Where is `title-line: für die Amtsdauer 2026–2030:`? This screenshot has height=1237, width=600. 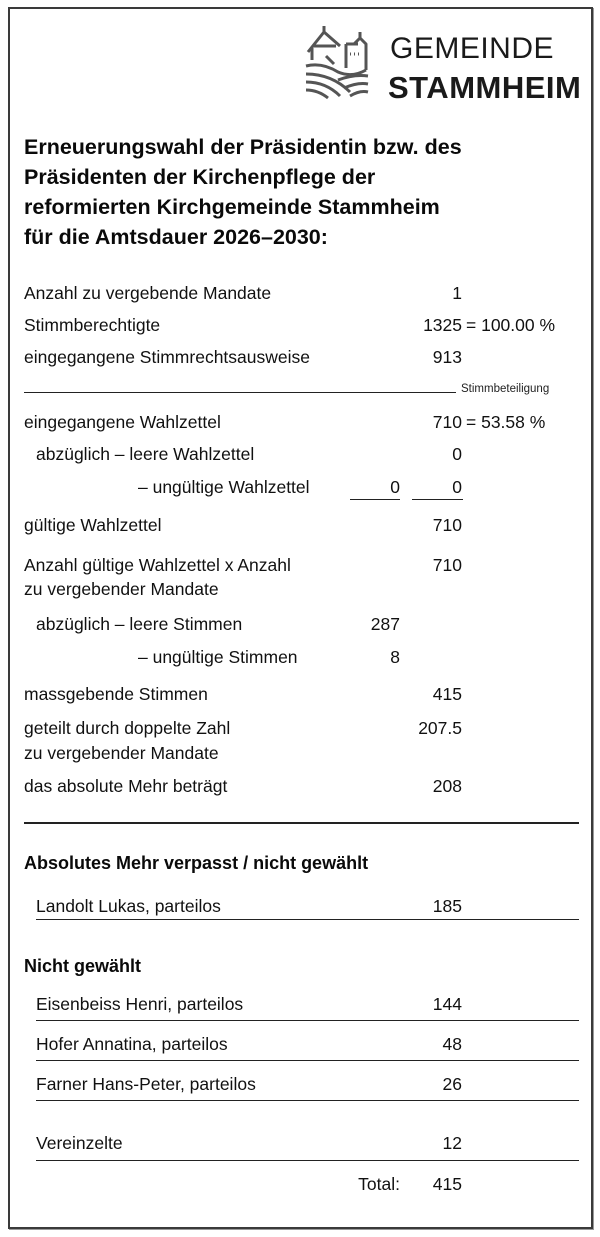 title-line: für die Amtsdauer 2026–2030: is located at coordinates (176, 237).